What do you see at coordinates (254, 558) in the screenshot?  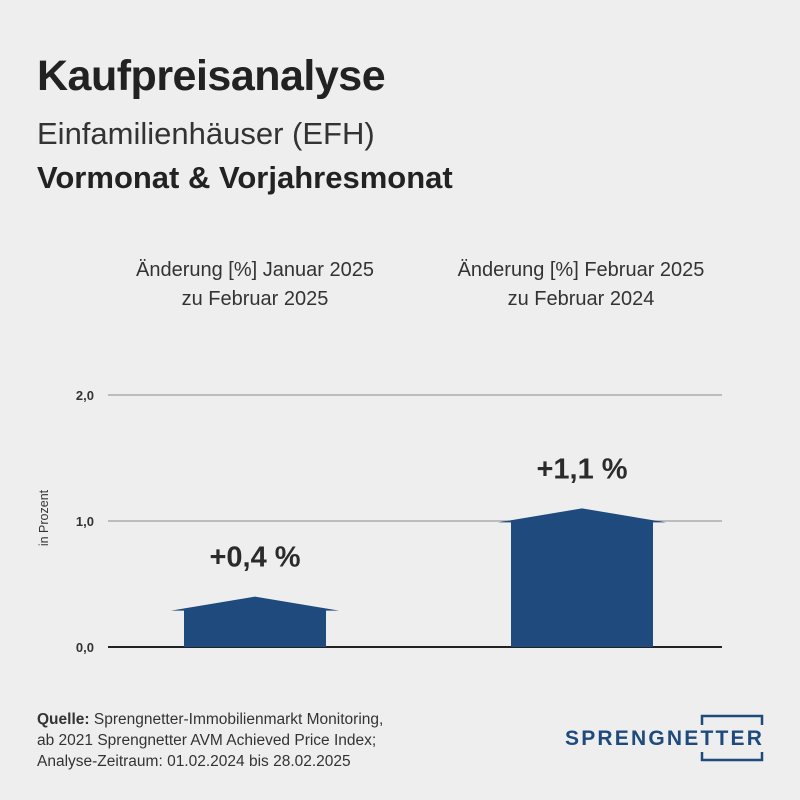 I see `data-label: +0,4 %` at bounding box center [254, 558].